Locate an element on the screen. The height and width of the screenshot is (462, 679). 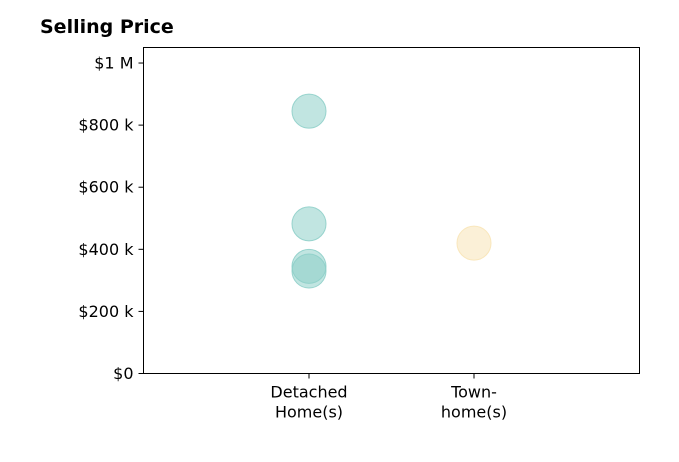
y-tick-label: $200 k is located at coordinates (106, 311).